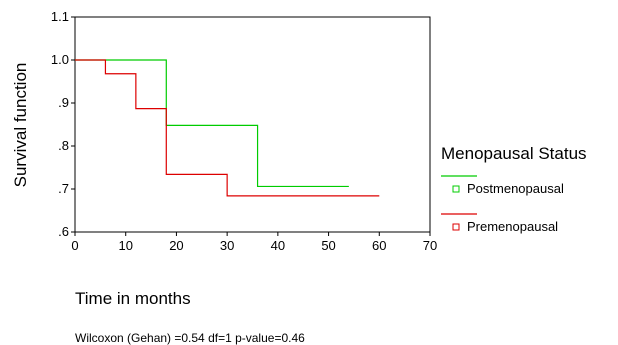 The image size is (618, 345). What do you see at coordinates (328, 245) in the screenshot?
I see `x-tick-label: 50` at bounding box center [328, 245].